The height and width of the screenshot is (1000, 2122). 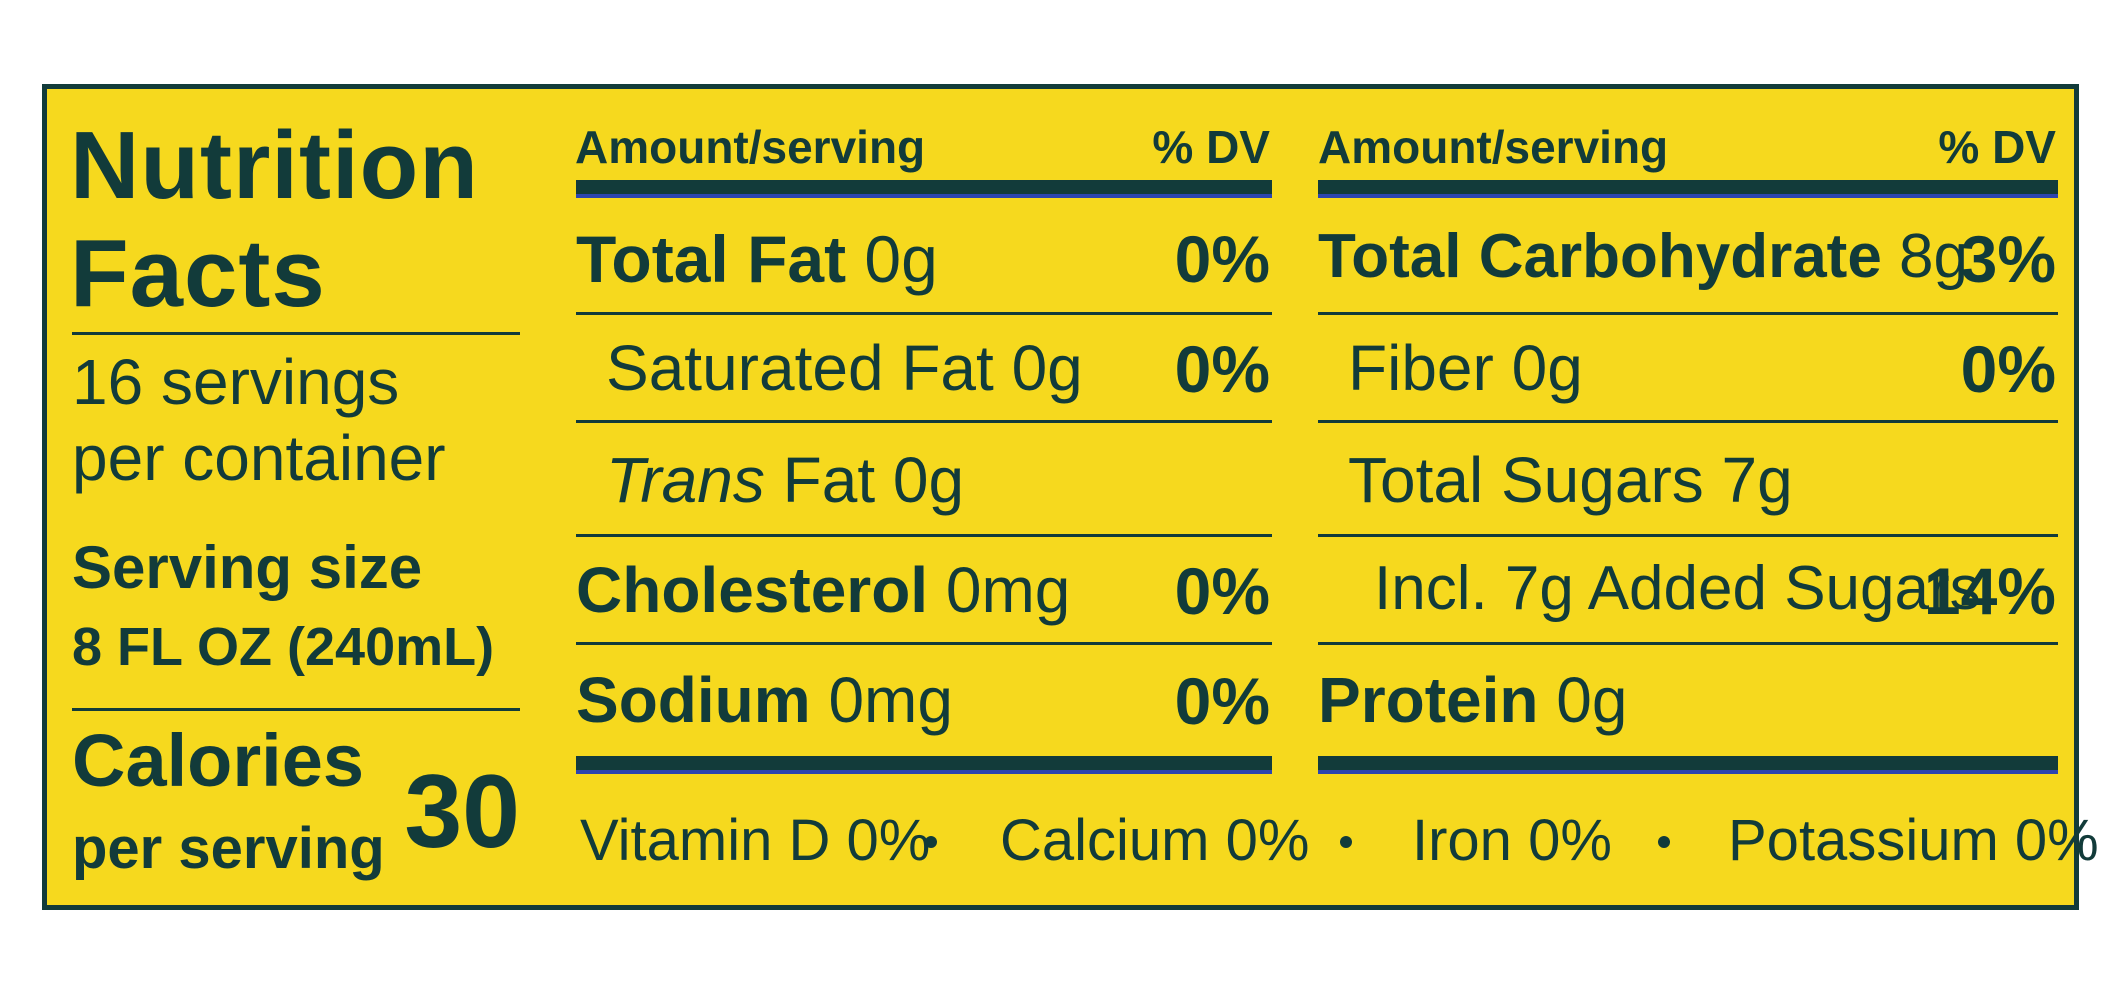 What do you see at coordinates (924, 189) in the screenshot?
I see `left-header-rule` at bounding box center [924, 189].